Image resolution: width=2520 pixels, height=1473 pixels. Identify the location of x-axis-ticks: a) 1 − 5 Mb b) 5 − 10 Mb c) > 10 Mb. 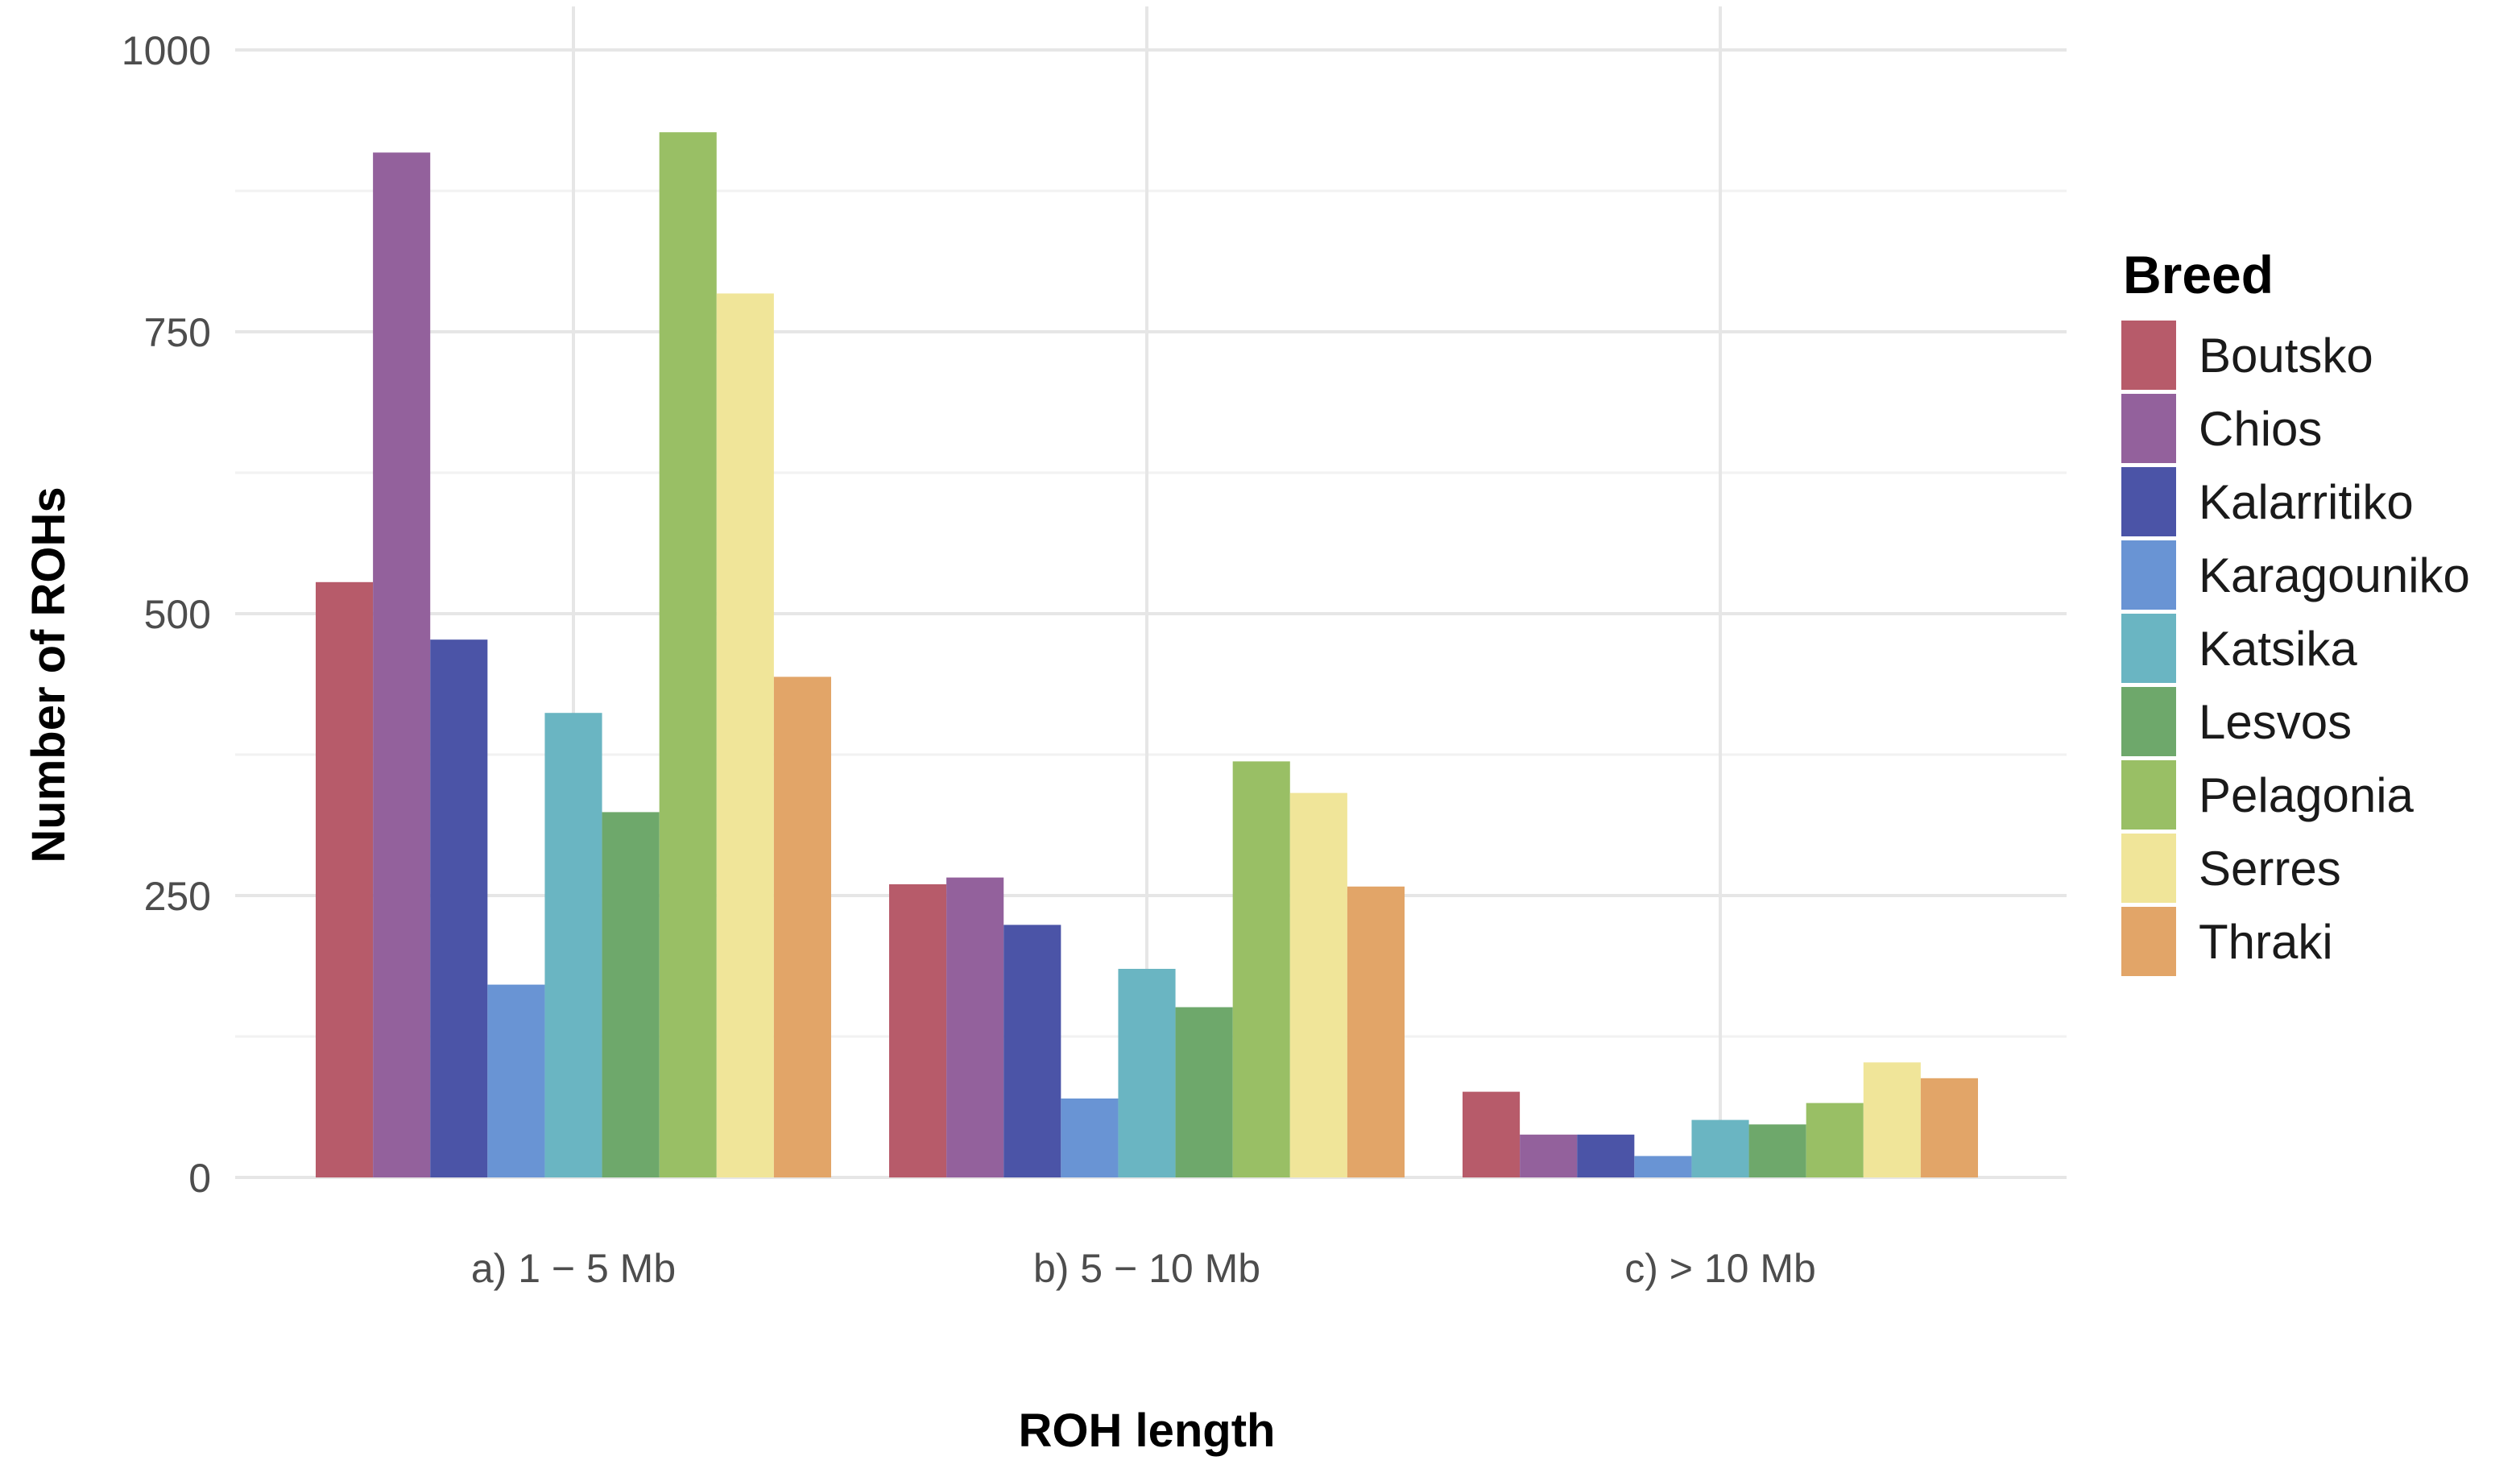
(1143, 1268).